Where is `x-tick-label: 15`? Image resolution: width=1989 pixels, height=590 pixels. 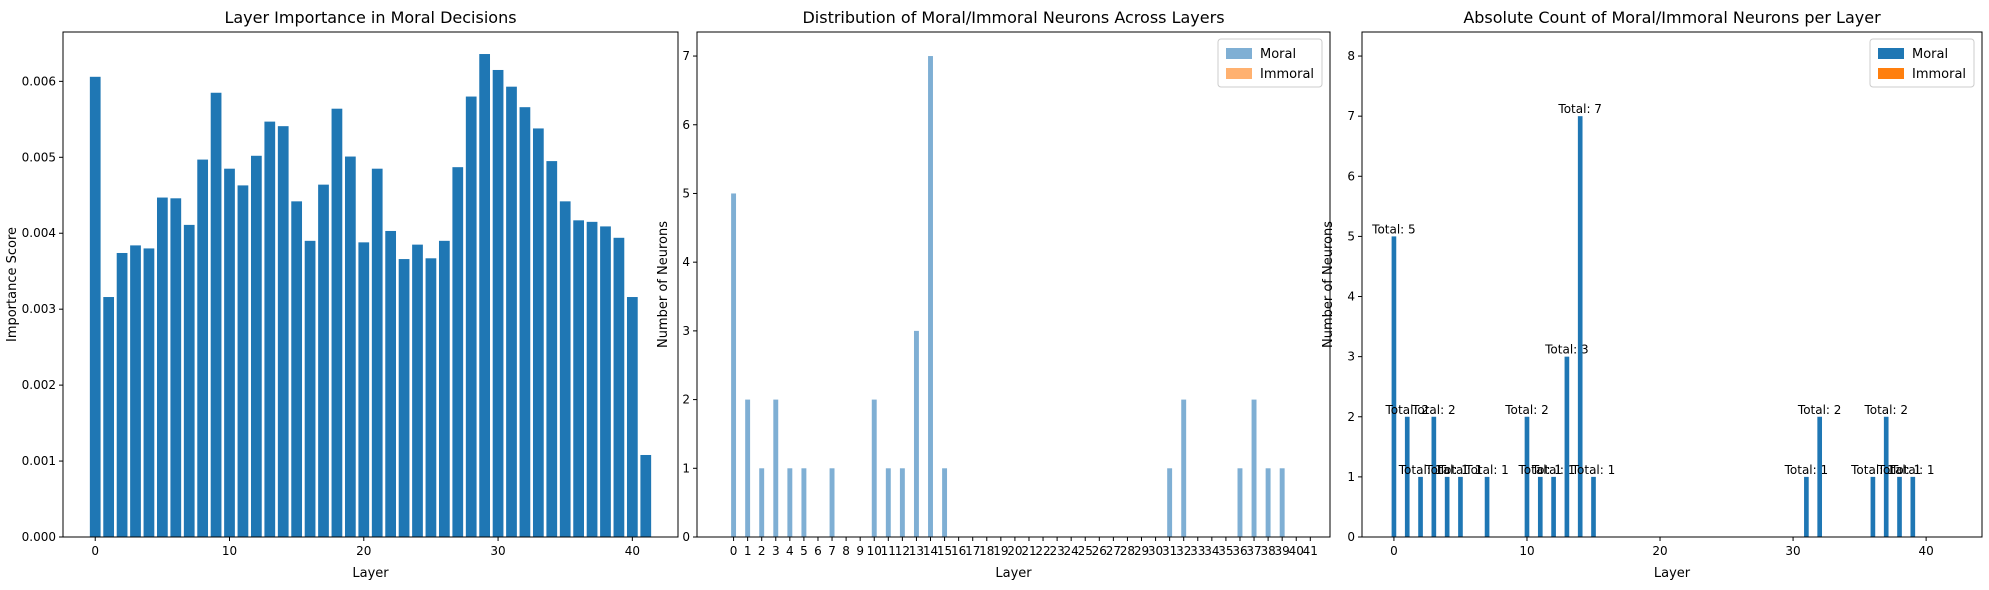 x-tick-label: 15 is located at coordinates (944, 551).